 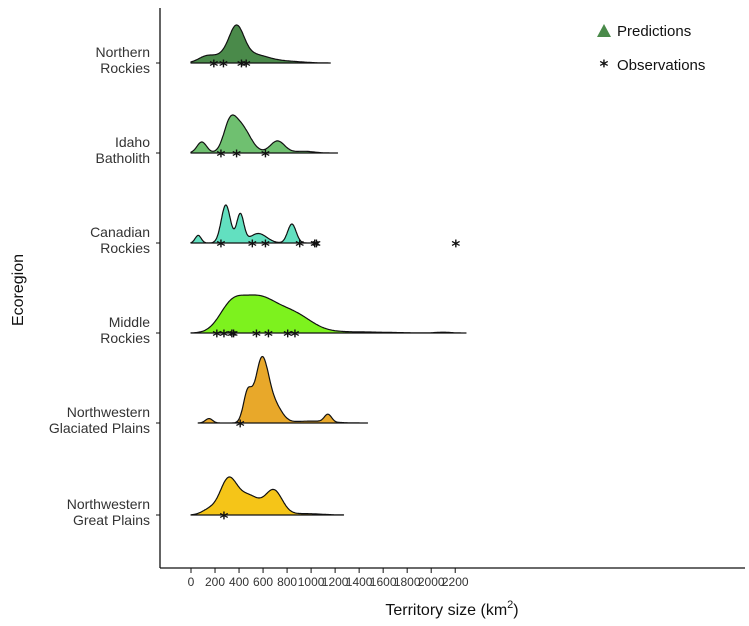 I want to click on density-area-middle-rockies, so click(x=328, y=314).